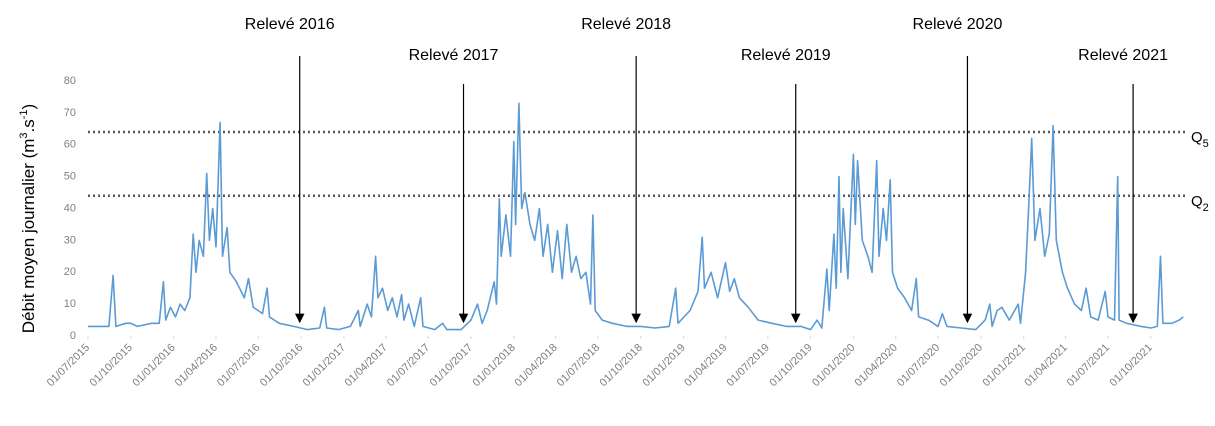 Image resolution: width=1215 pixels, height=426 pixels. What do you see at coordinates (28, 236) in the screenshot?
I see `y-axis-label-part: Débit moyen journalier (m` at bounding box center [28, 236].